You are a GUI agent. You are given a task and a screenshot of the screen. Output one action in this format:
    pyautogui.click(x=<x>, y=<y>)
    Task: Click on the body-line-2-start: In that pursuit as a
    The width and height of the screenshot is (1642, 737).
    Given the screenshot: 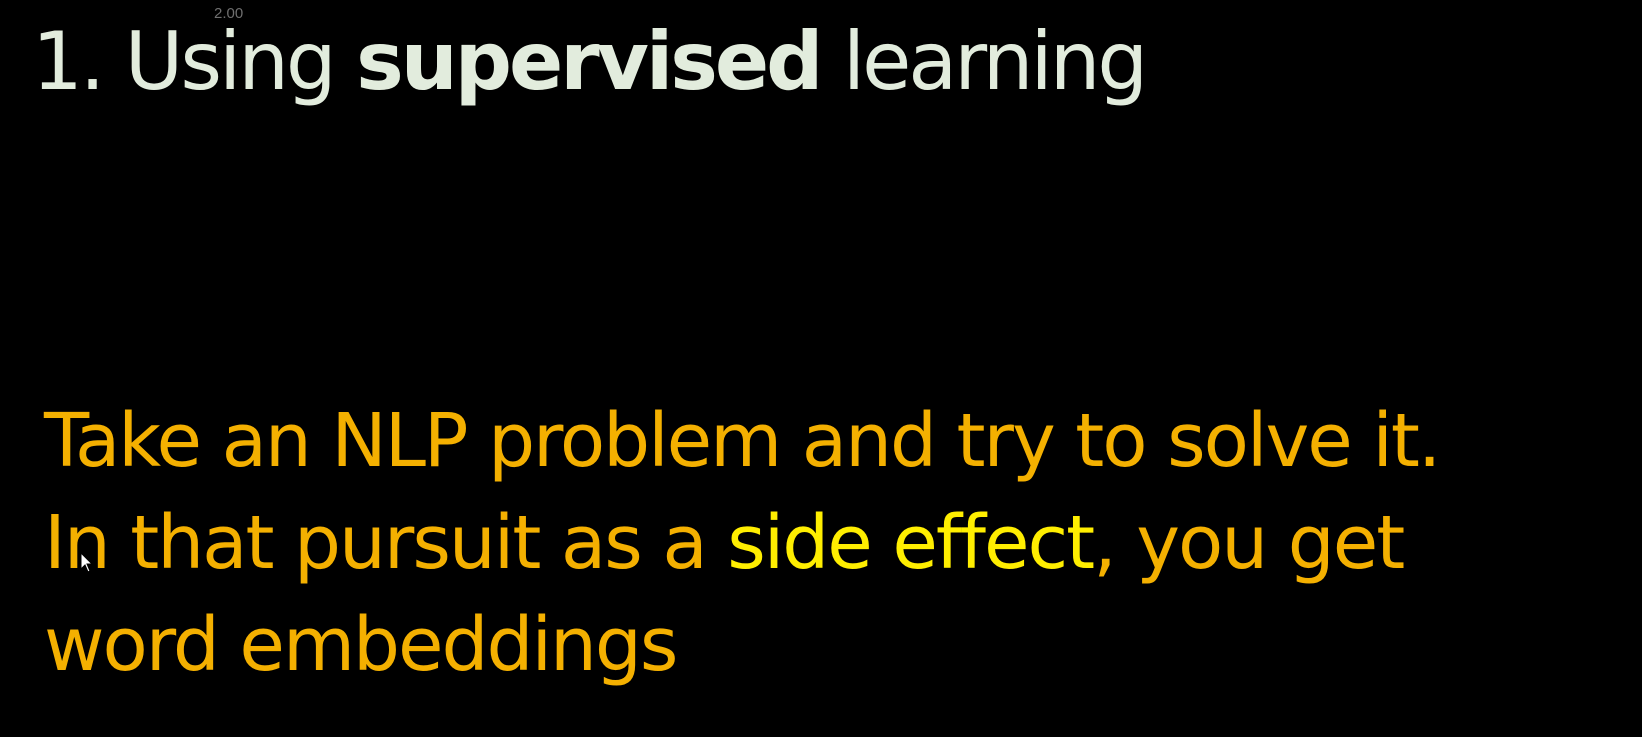 What is the action you would take?
    pyautogui.click(x=386, y=543)
    